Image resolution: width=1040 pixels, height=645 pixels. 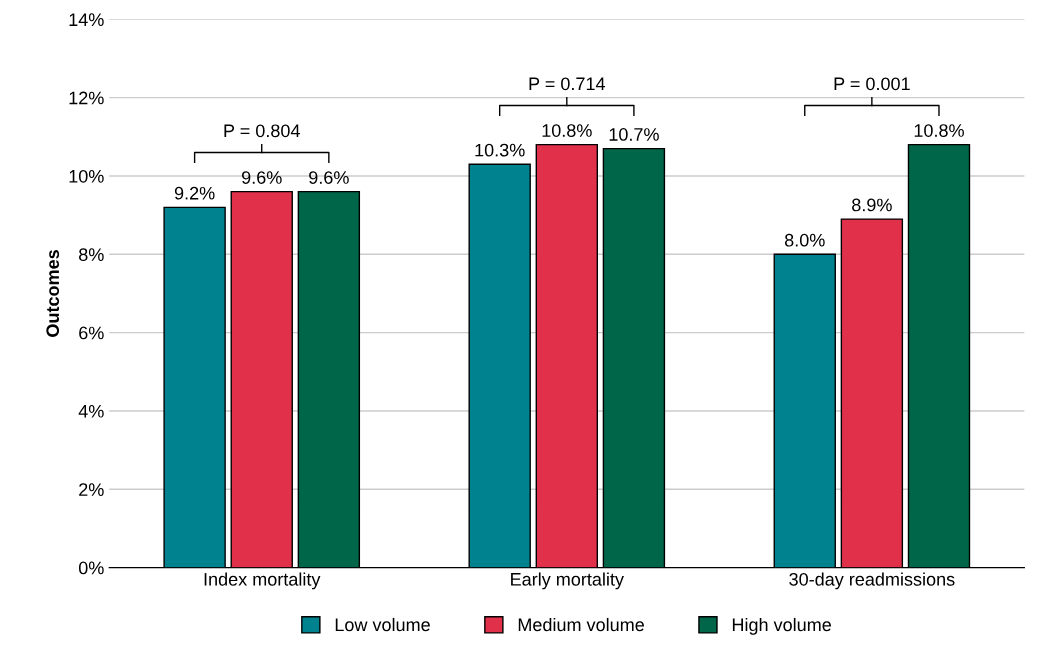 I want to click on data-label: 9.2%, so click(x=194, y=193).